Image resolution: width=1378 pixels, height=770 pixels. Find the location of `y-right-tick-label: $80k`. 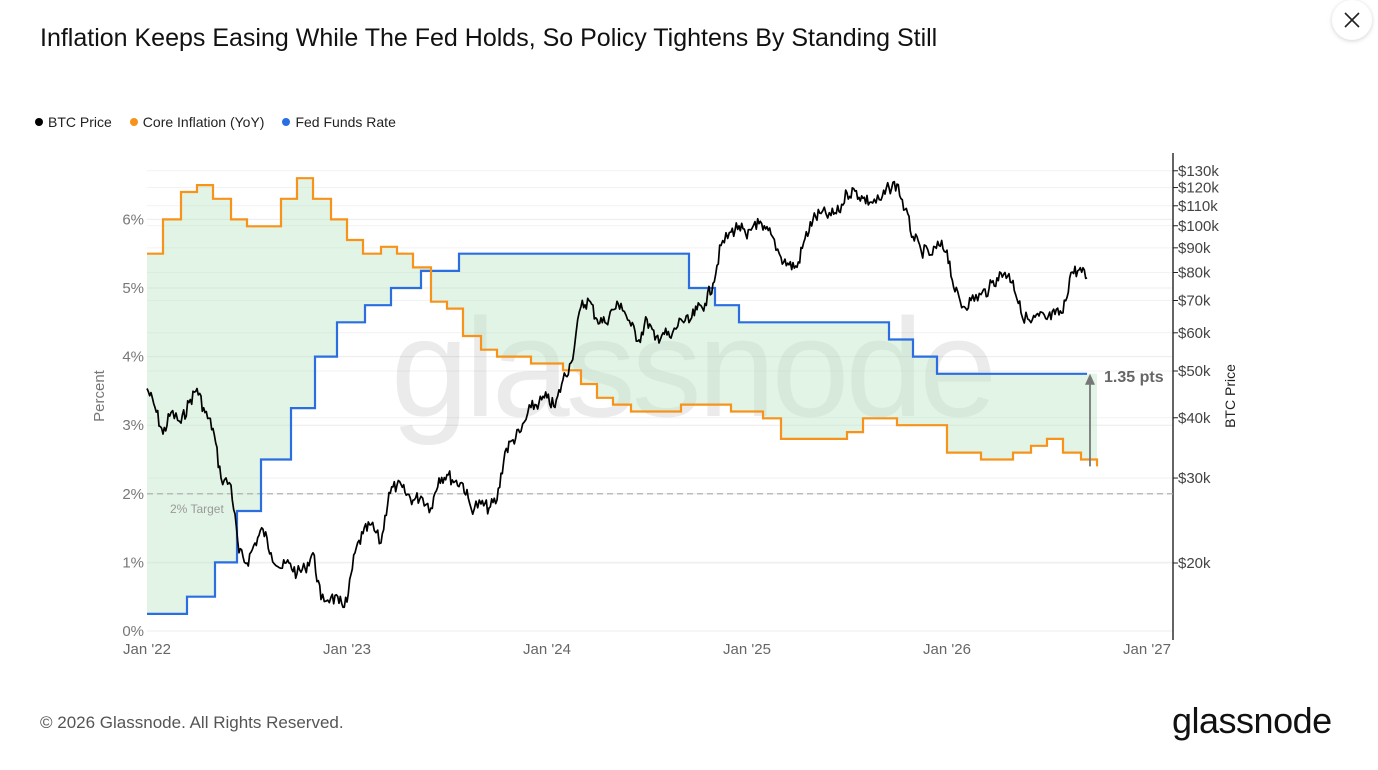

y-right-tick-label: $80k is located at coordinates (1194, 273).